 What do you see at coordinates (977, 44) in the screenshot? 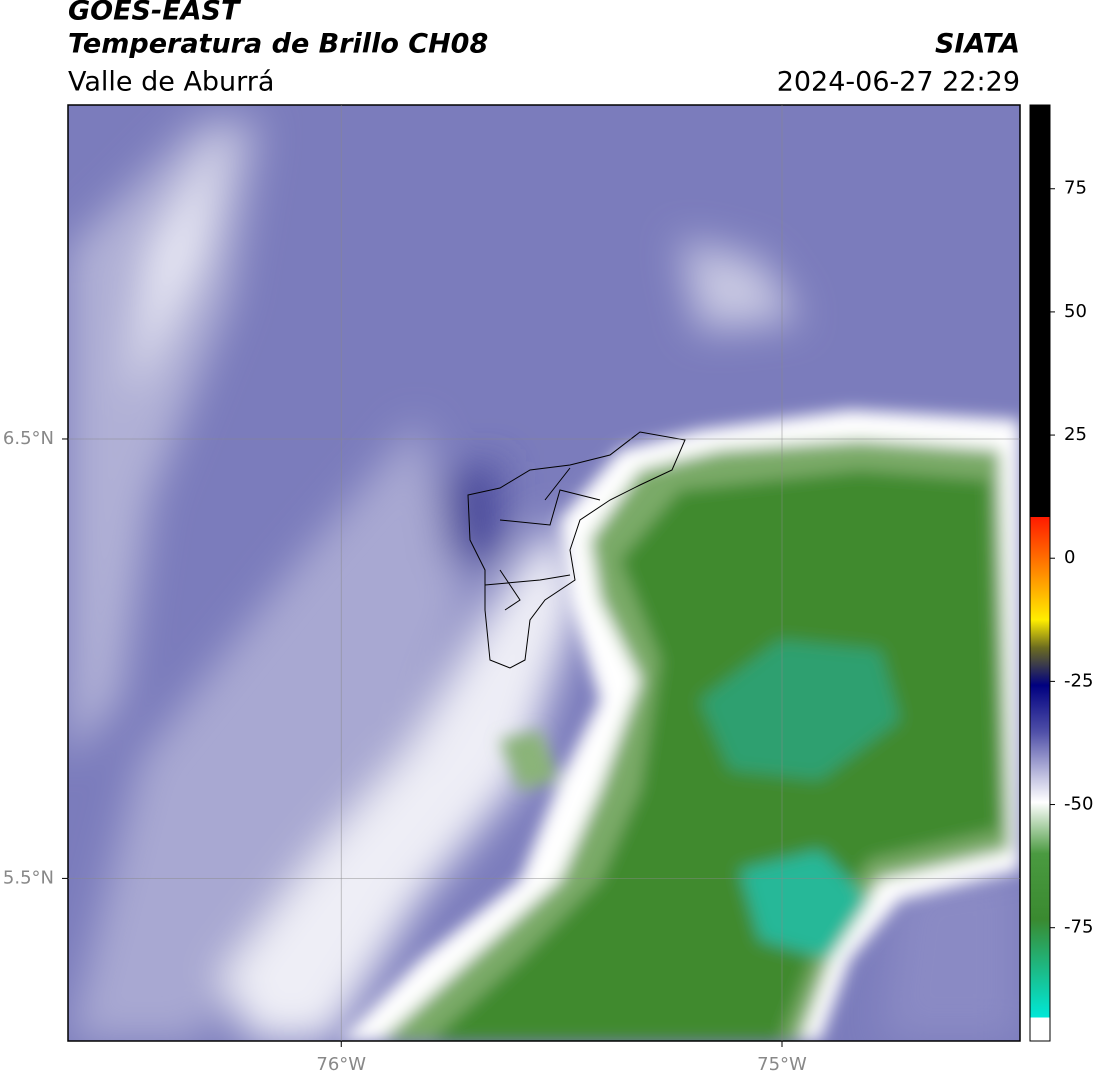
I see `source: SIATA` at bounding box center [977, 44].